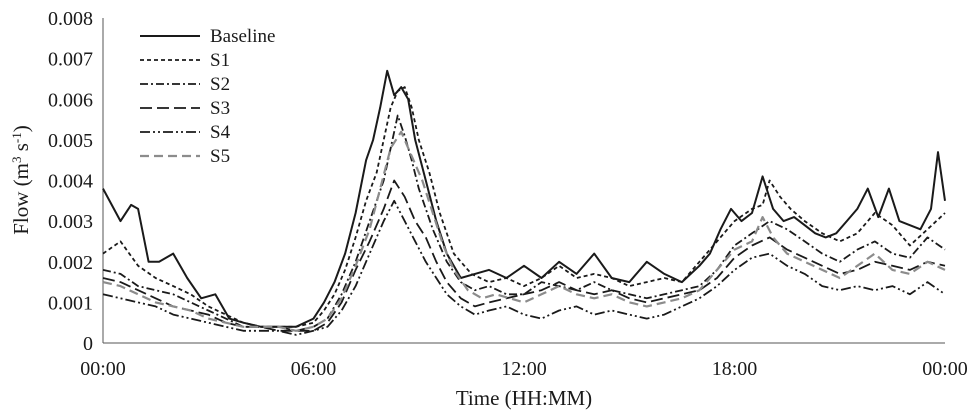 This screenshot has width=970, height=413. I want to click on x-tick-label: 12:00, so click(524, 369).